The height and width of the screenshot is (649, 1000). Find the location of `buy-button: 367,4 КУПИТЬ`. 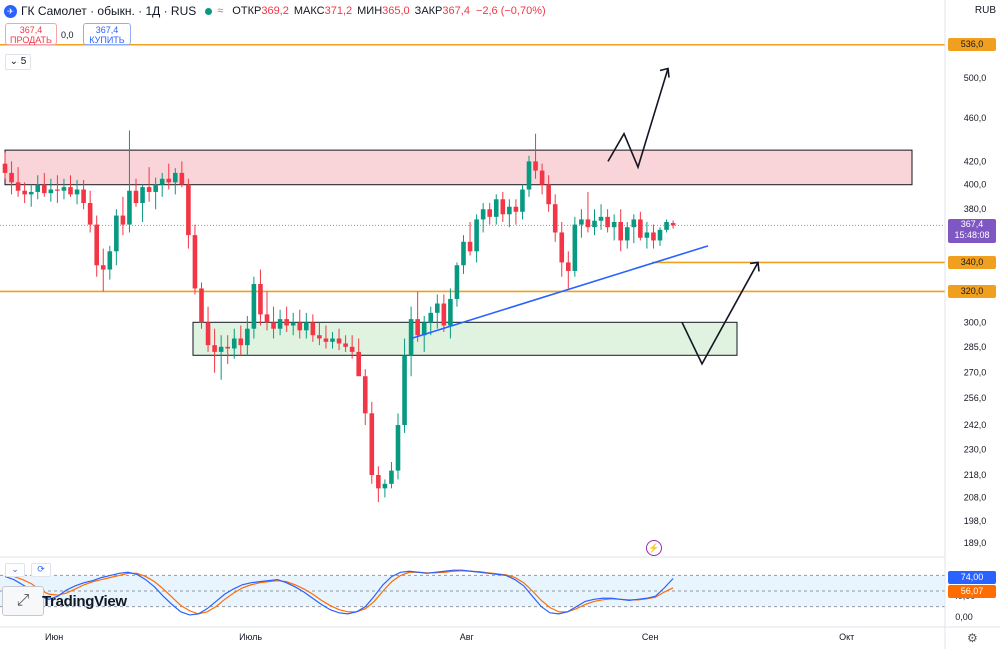

buy-button: 367,4 КУПИТЬ is located at coordinates (107, 34).